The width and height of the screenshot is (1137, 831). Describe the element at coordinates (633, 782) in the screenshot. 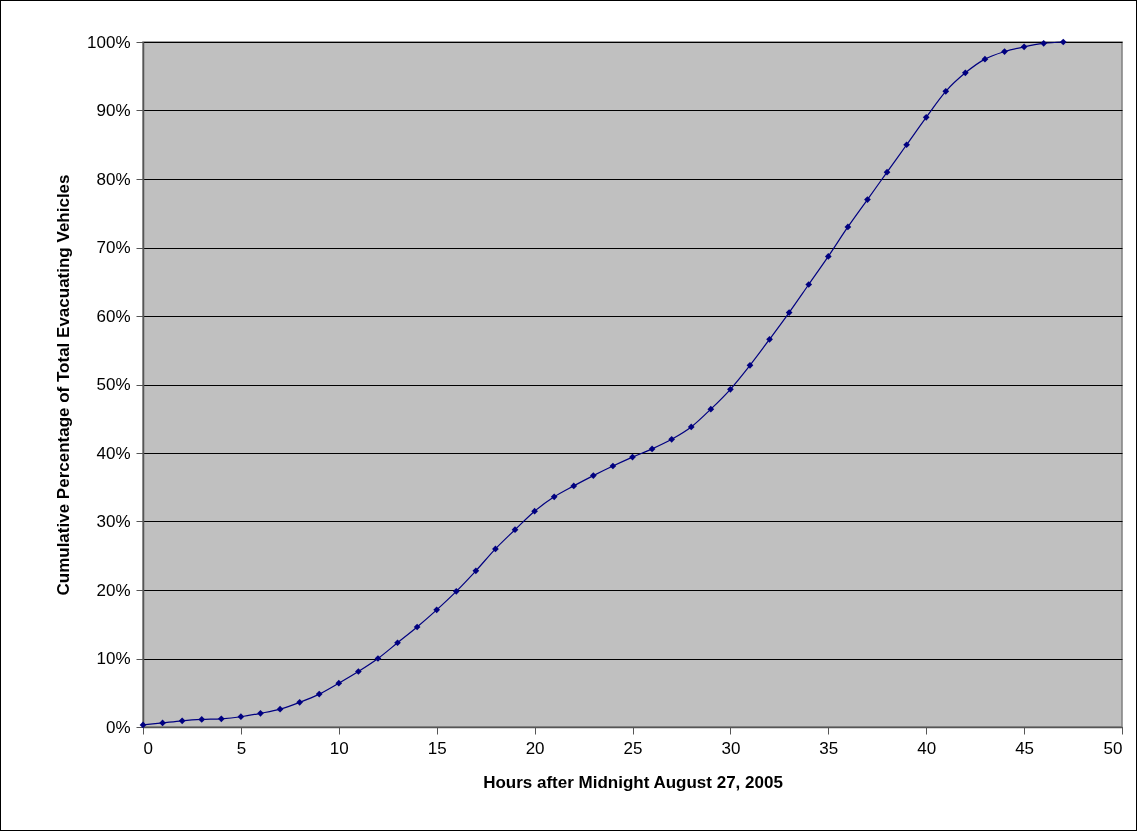

I see `x-axis-title: Hours after Midnight August 27, 2005` at that location.